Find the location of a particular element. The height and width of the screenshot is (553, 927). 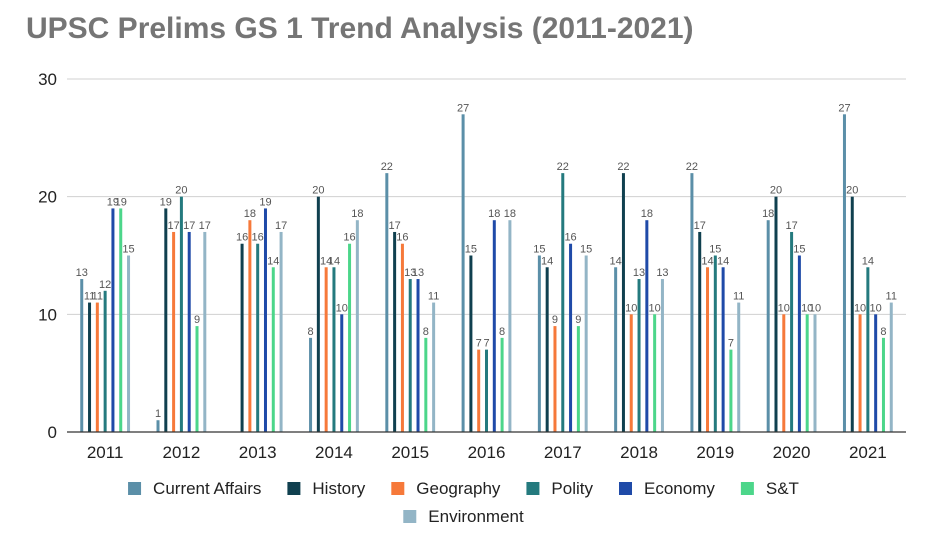

y-tick-label: 10 is located at coordinates (47, 314).